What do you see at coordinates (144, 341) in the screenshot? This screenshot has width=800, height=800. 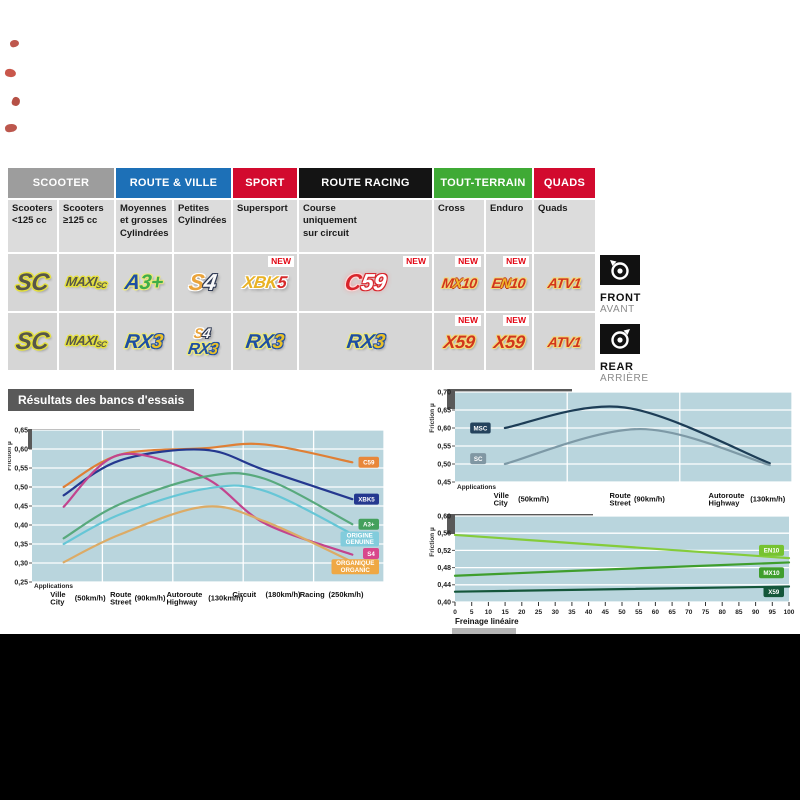 I see `logo-cell-rear-3: RX3` at bounding box center [144, 341].